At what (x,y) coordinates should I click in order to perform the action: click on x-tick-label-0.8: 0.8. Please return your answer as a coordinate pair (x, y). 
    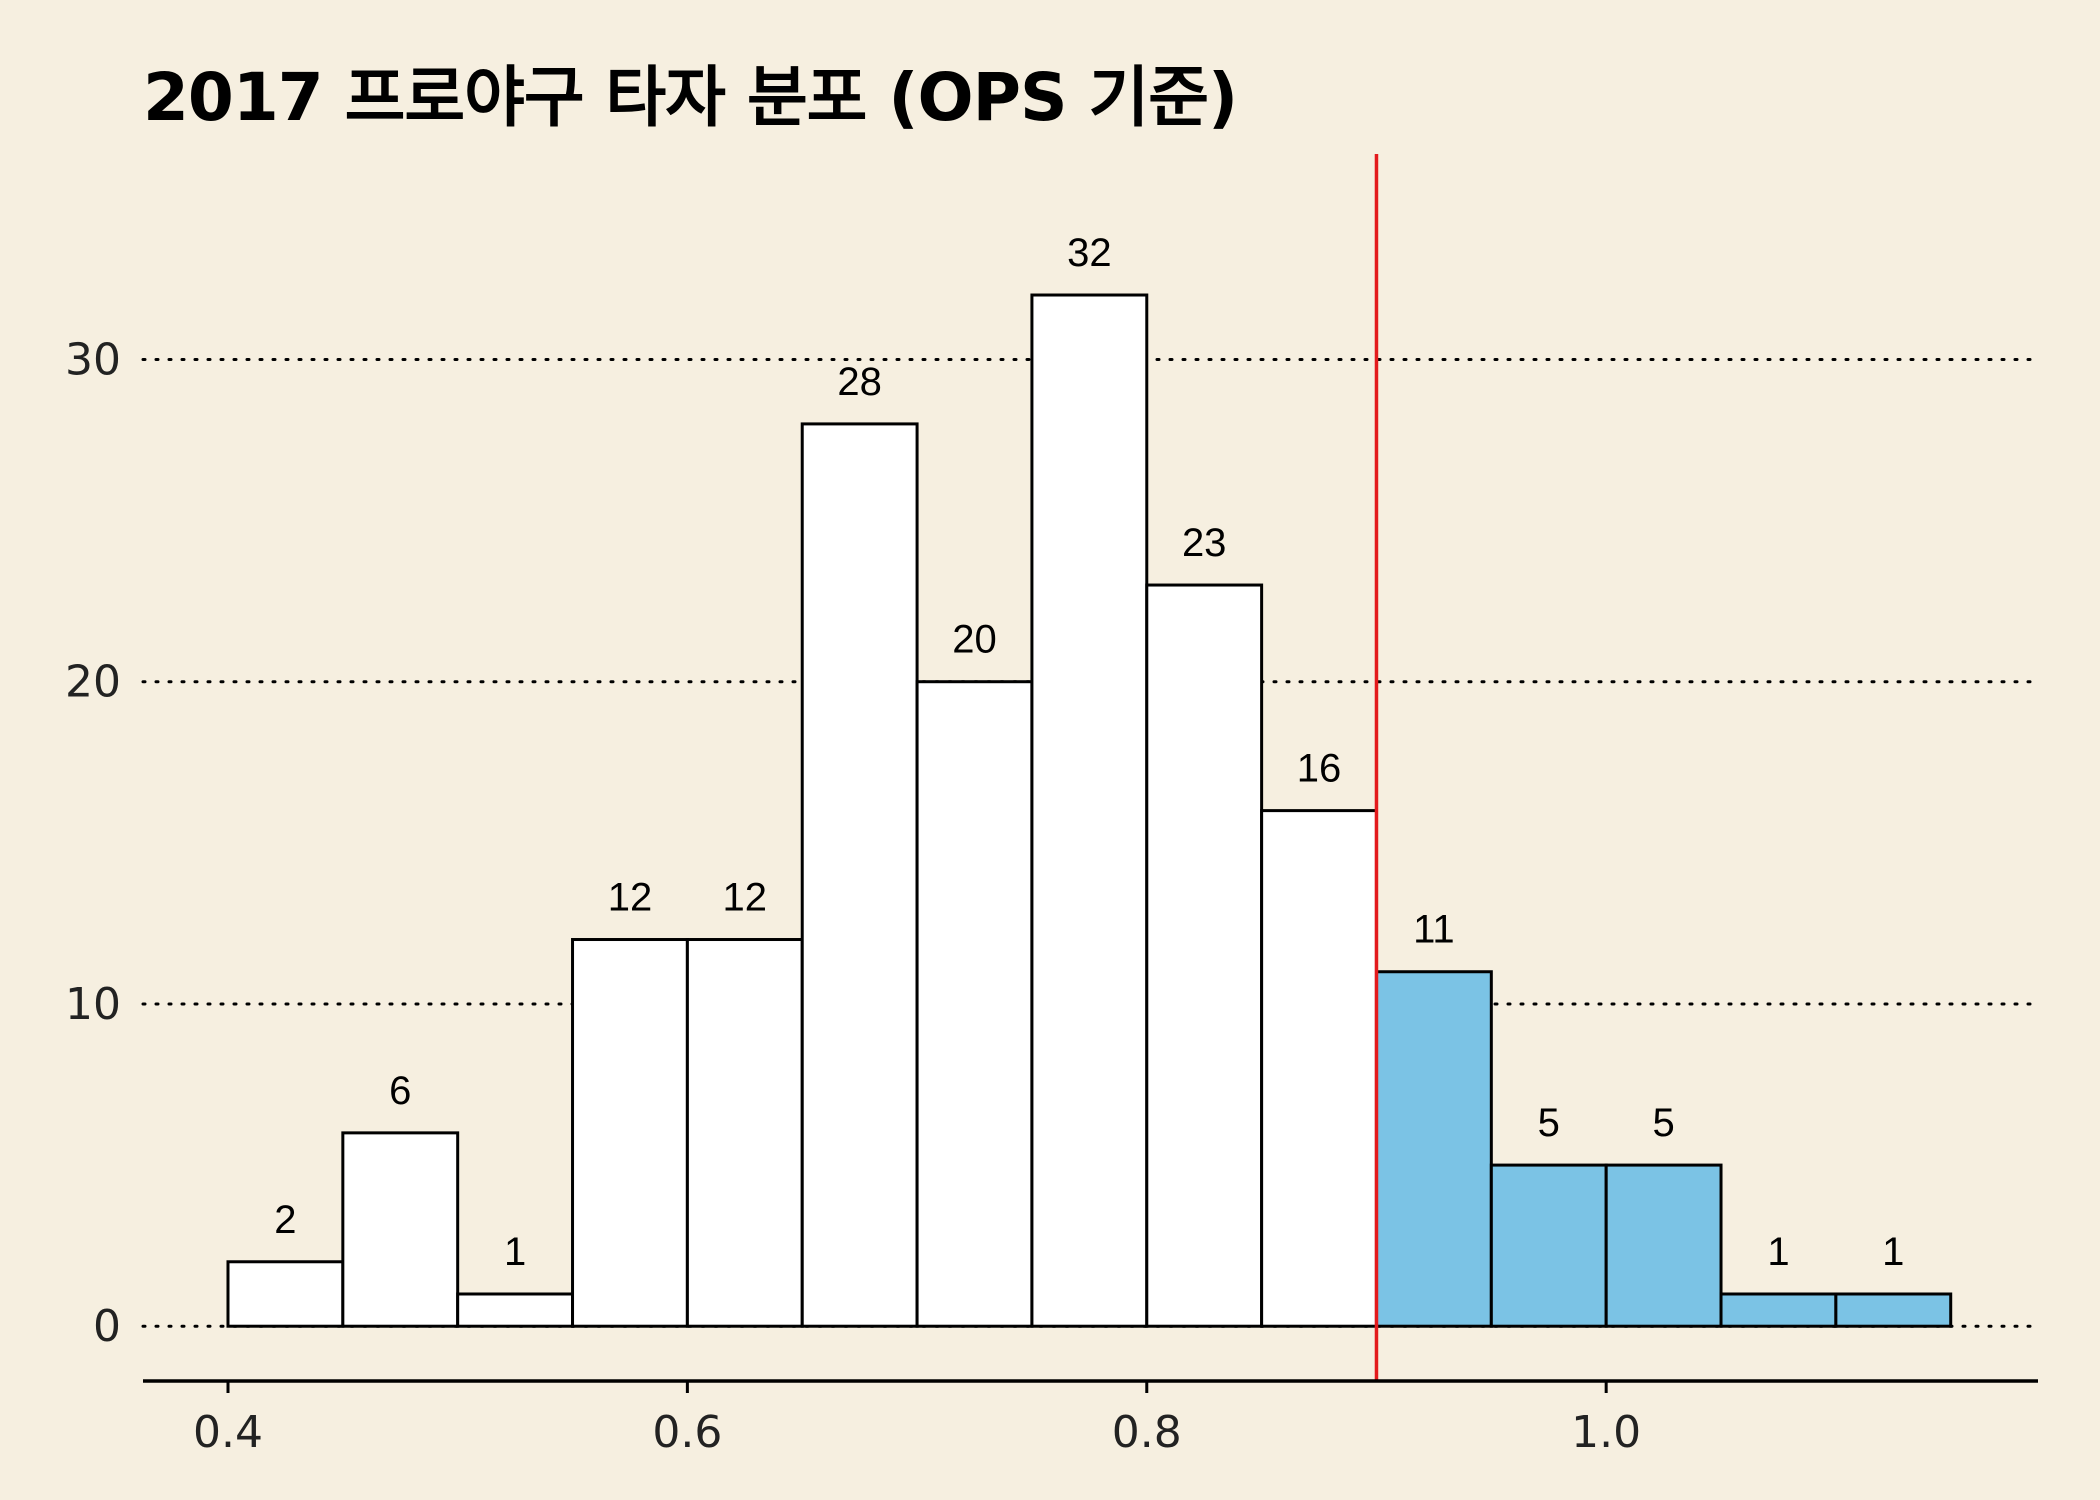
    Looking at the image, I should click on (1147, 1432).